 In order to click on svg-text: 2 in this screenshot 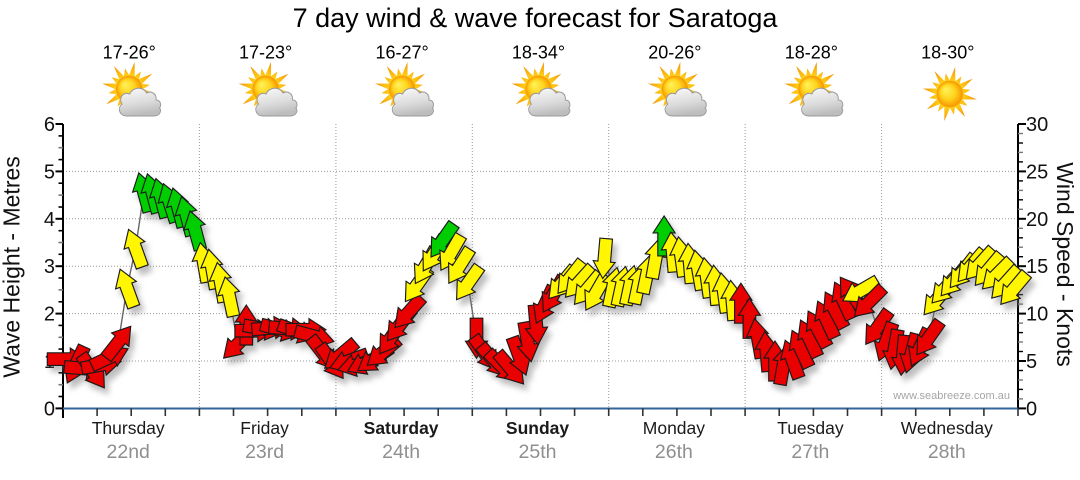, I will do `click(49, 315)`.